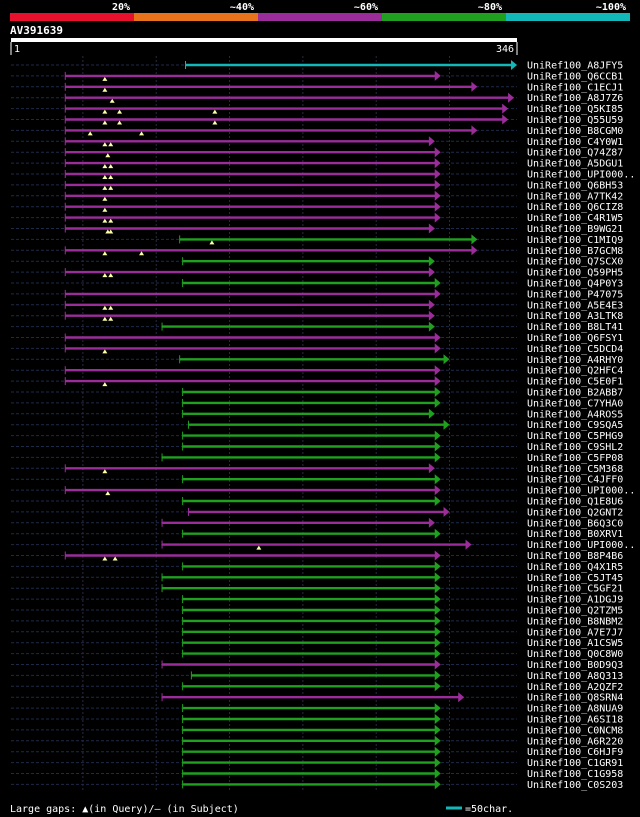 The width and height of the screenshot is (640, 817). Describe the element at coordinates (575, 611) in the screenshot. I see `hit-label: UniRef100_Q2TZM5` at that location.